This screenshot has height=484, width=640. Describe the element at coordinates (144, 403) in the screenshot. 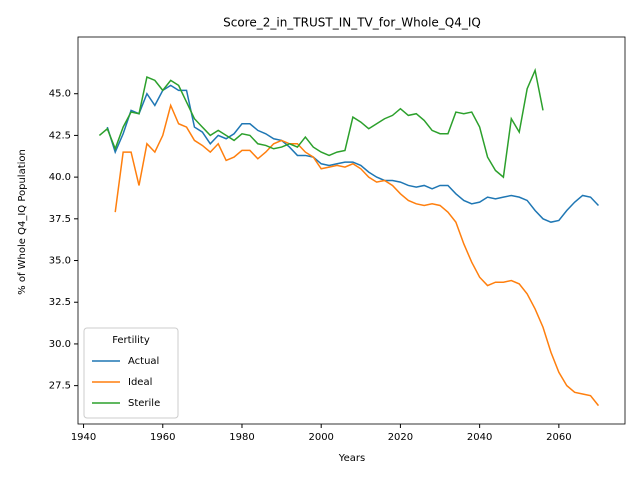

I see `legend-label: Sterile` at that location.